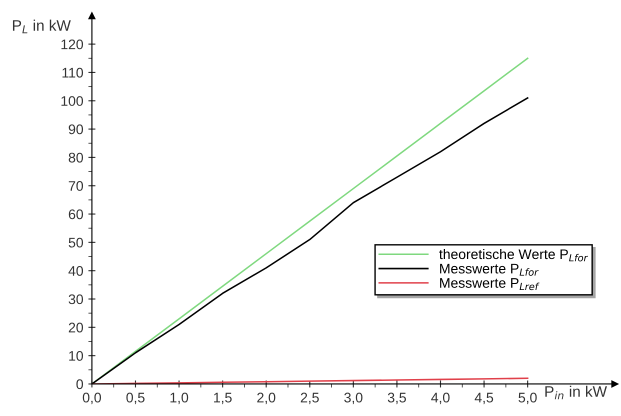 The height and width of the screenshot is (416, 621). I want to click on x-axis-title: P$_{in}$ in kW, so click(576, 393).